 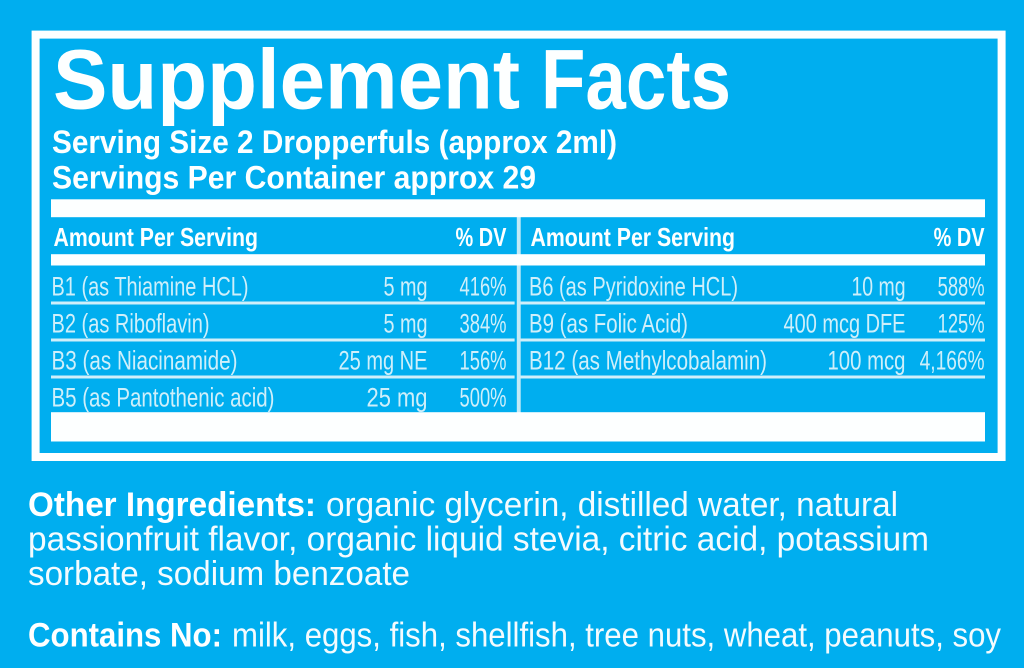 I want to click on svg-text: B1 (as Thiamine HCL), so click(x=150, y=287).